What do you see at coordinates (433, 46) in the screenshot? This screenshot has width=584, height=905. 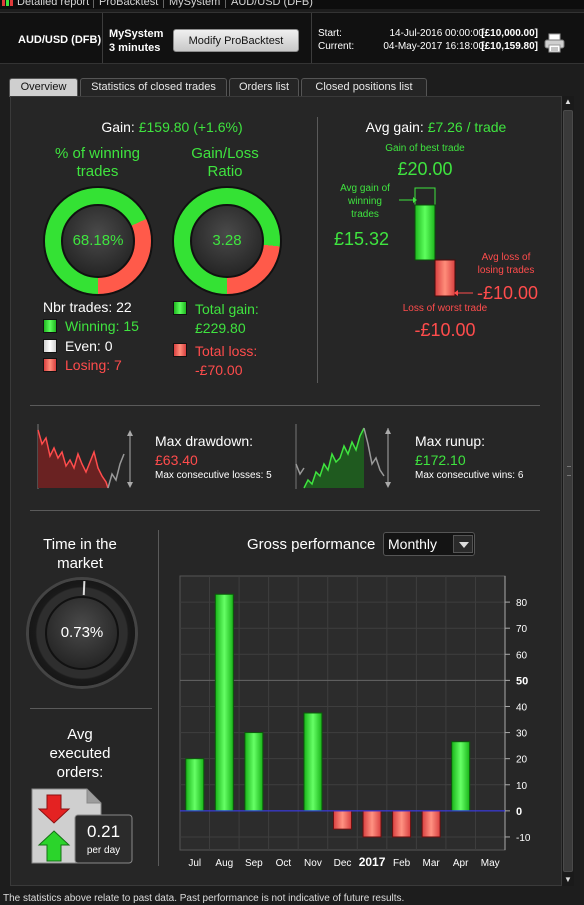 I see `current-date: 04-May-2017 16:18:00` at bounding box center [433, 46].